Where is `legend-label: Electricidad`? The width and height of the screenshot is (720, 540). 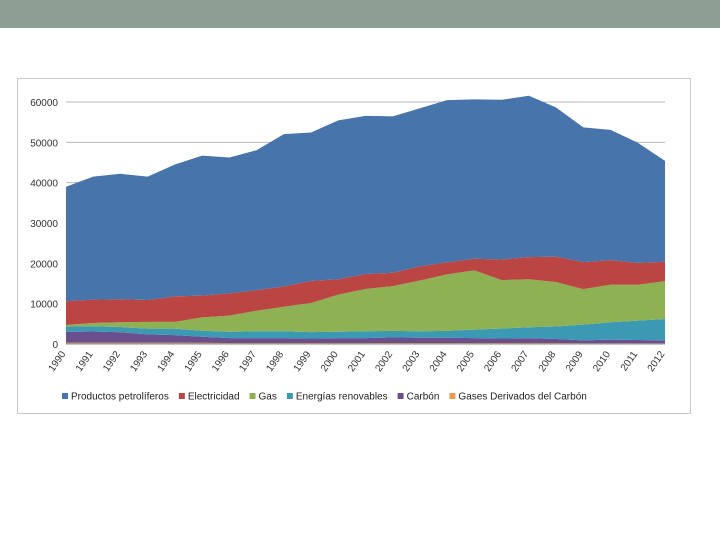 legend-label: Electricidad is located at coordinates (214, 397).